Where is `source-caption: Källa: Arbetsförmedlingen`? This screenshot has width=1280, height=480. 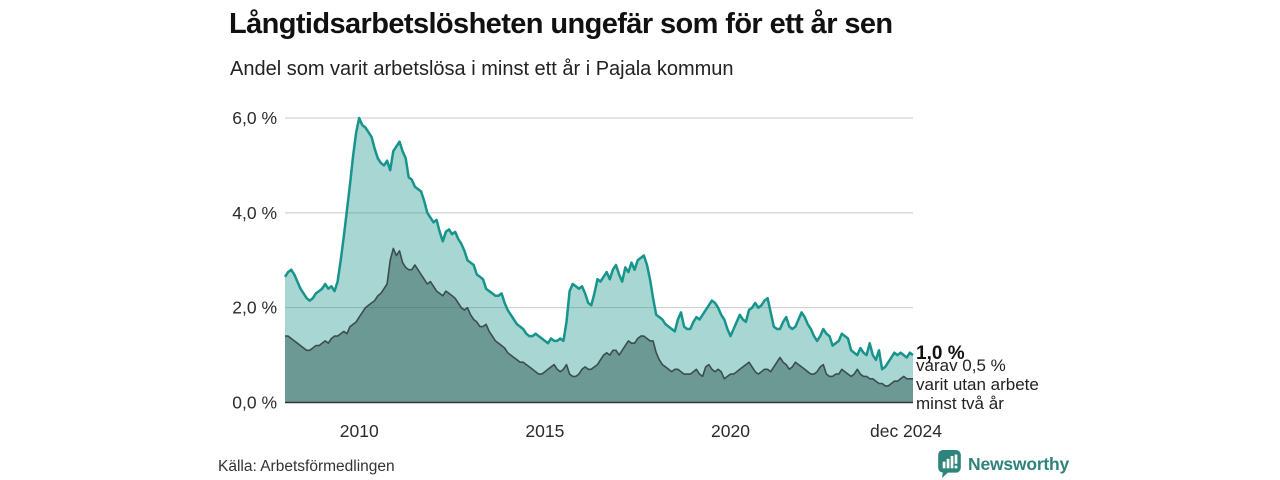 source-caption: Källa: Arbetsförmedlingen is located at coordinates (306, 466).